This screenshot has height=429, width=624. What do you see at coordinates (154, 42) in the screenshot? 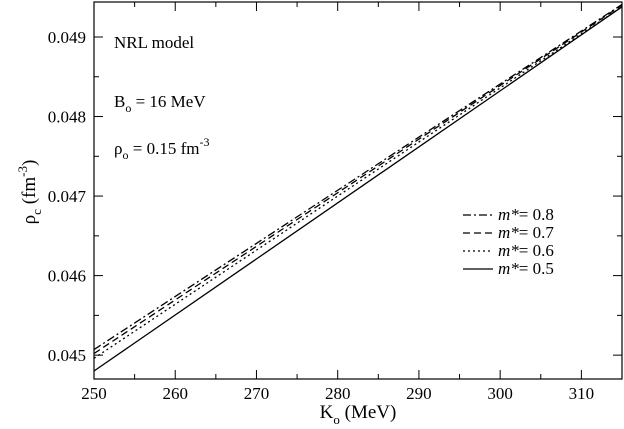
I see `model-annotation: NRL model` at bounding box center [154, 42].